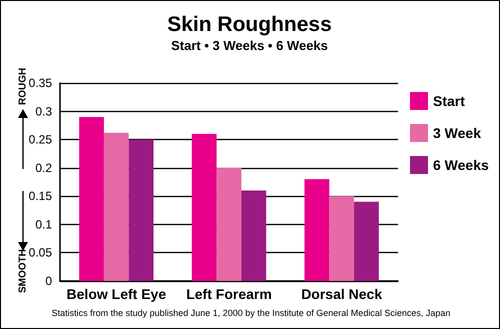  I want to click on y-tick-label: 0.25, so click(40, 139).